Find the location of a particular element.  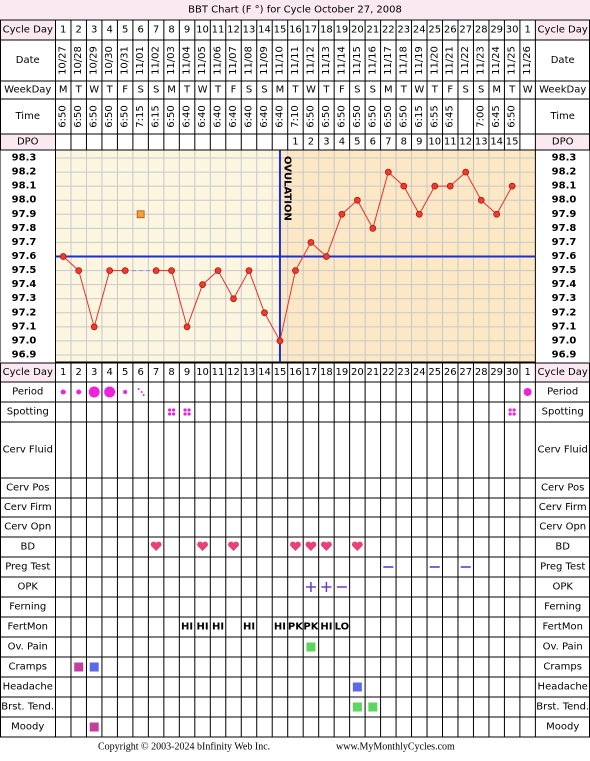

row-label: DPO is located at coordinates (28, 142).